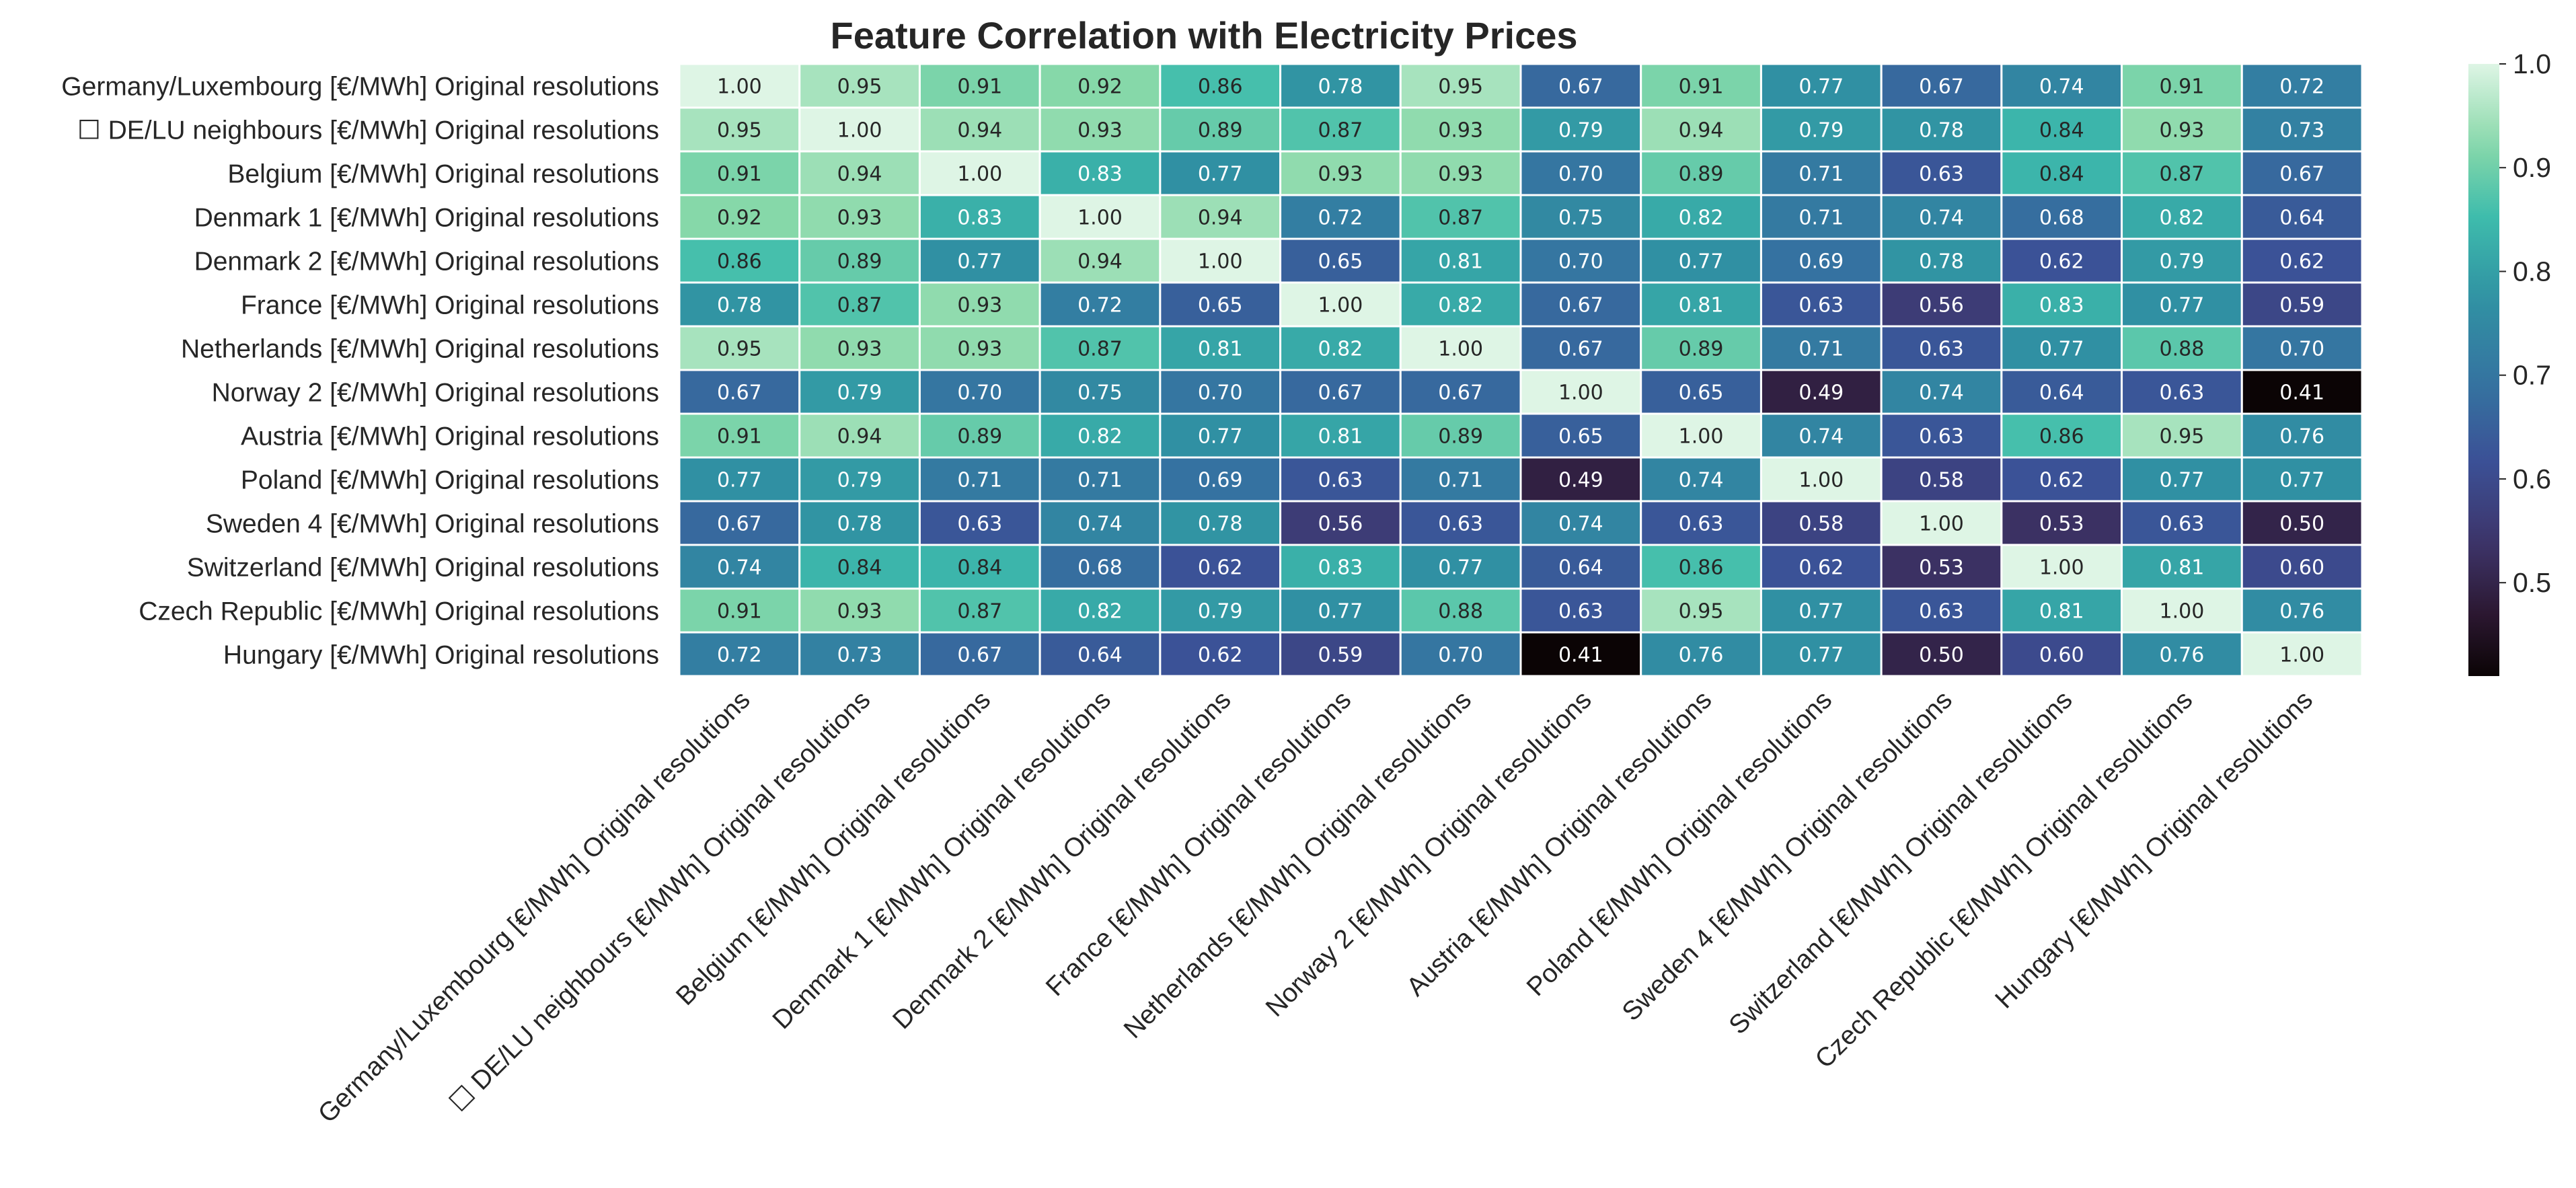  What do you see at coordinates (1821, 131) in the screenshot?
I see `cell-value-label: 0.79` at bounding box center [1821, 131].